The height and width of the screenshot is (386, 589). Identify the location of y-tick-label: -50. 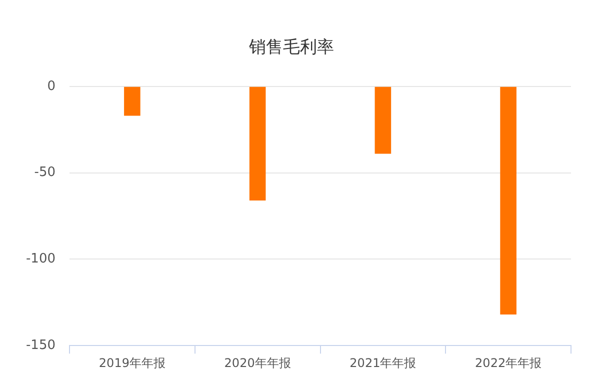
(45, 172).